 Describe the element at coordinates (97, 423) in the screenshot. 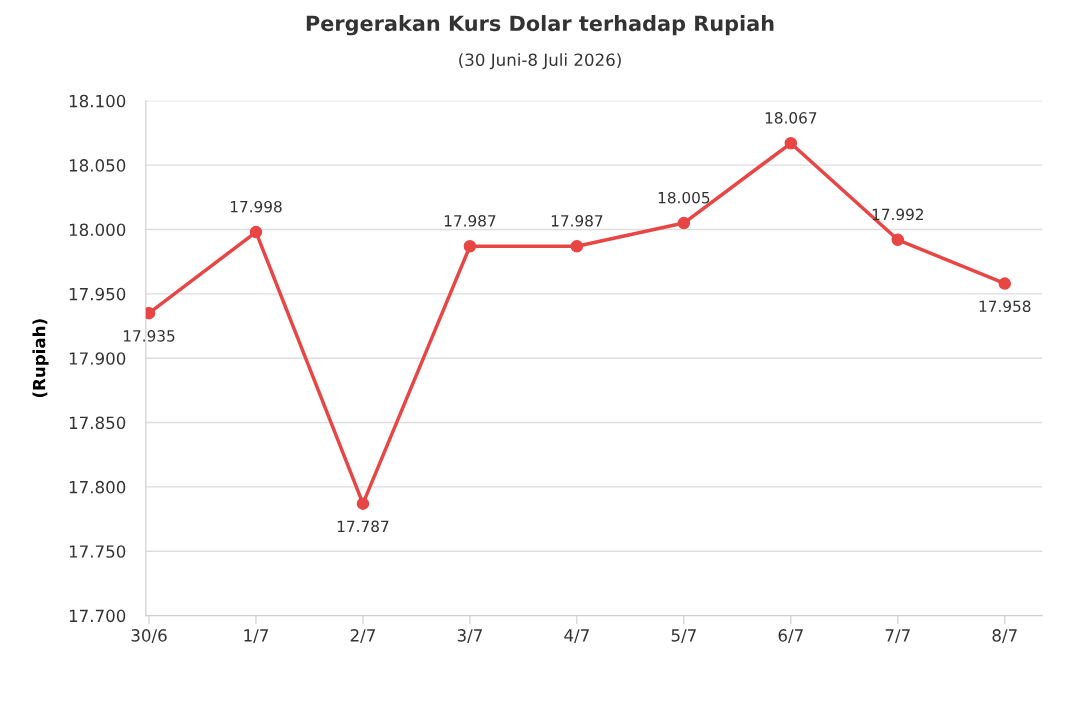

I see `y-tick-label: 17.850` at that location.